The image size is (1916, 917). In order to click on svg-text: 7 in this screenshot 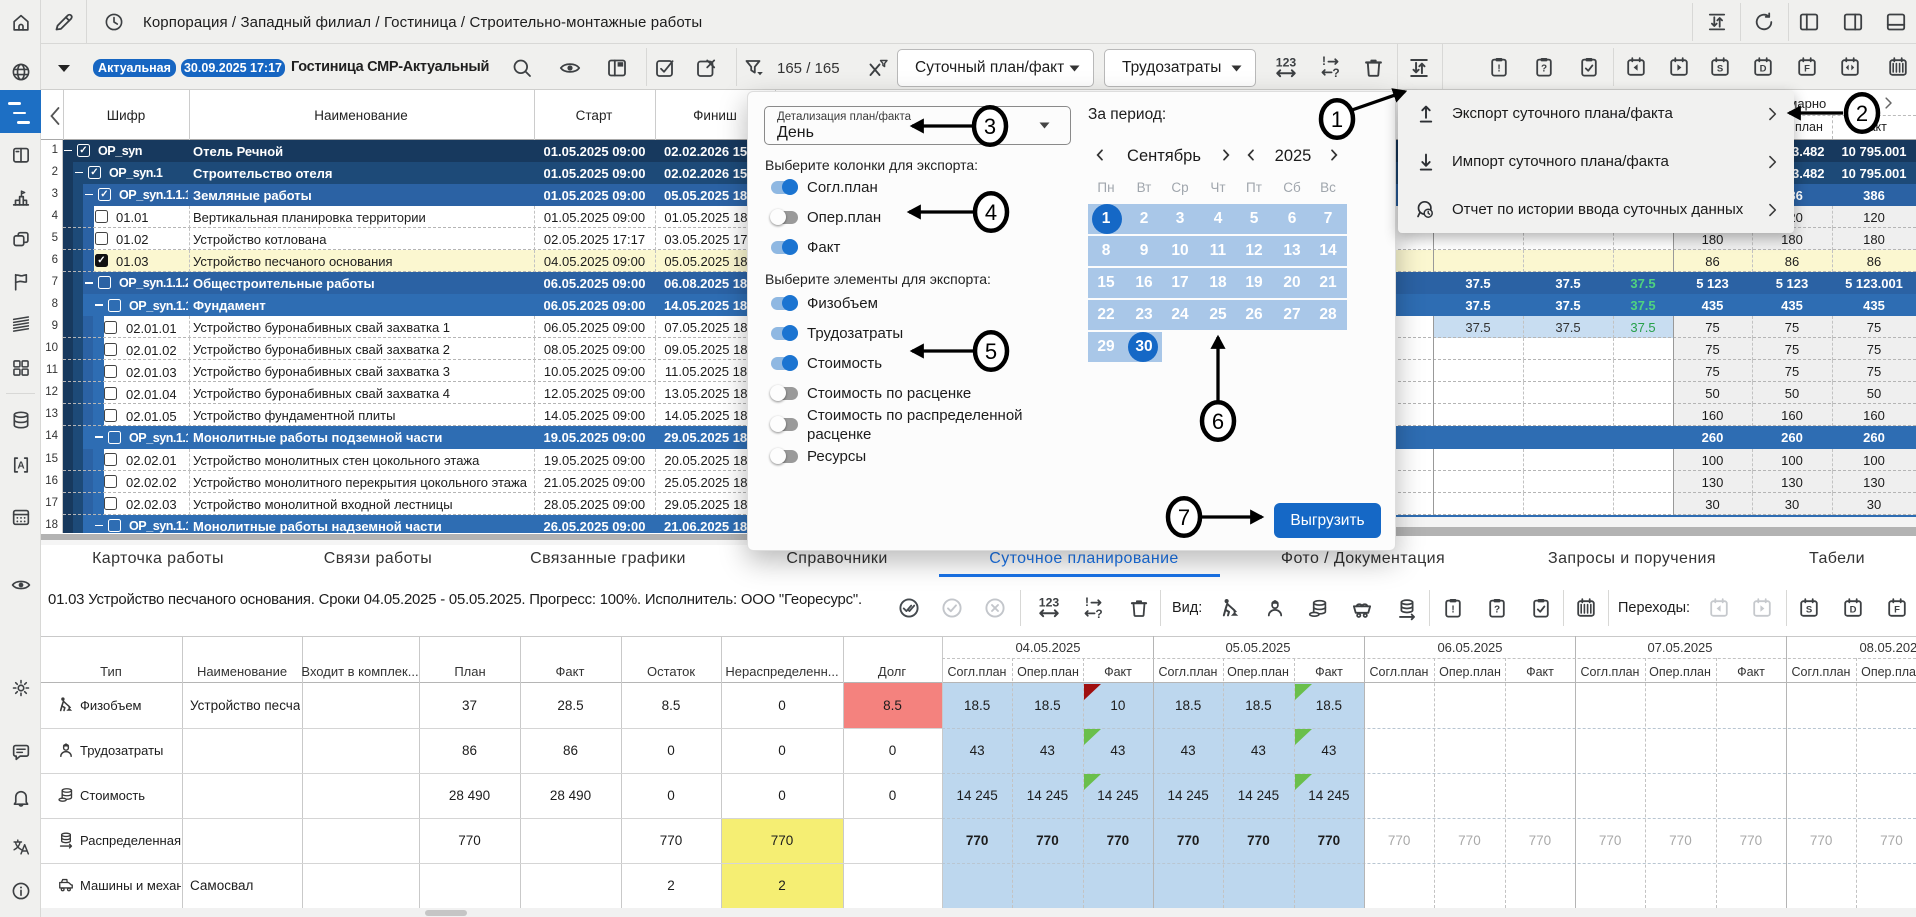, I will do `click(1184, 517)`.